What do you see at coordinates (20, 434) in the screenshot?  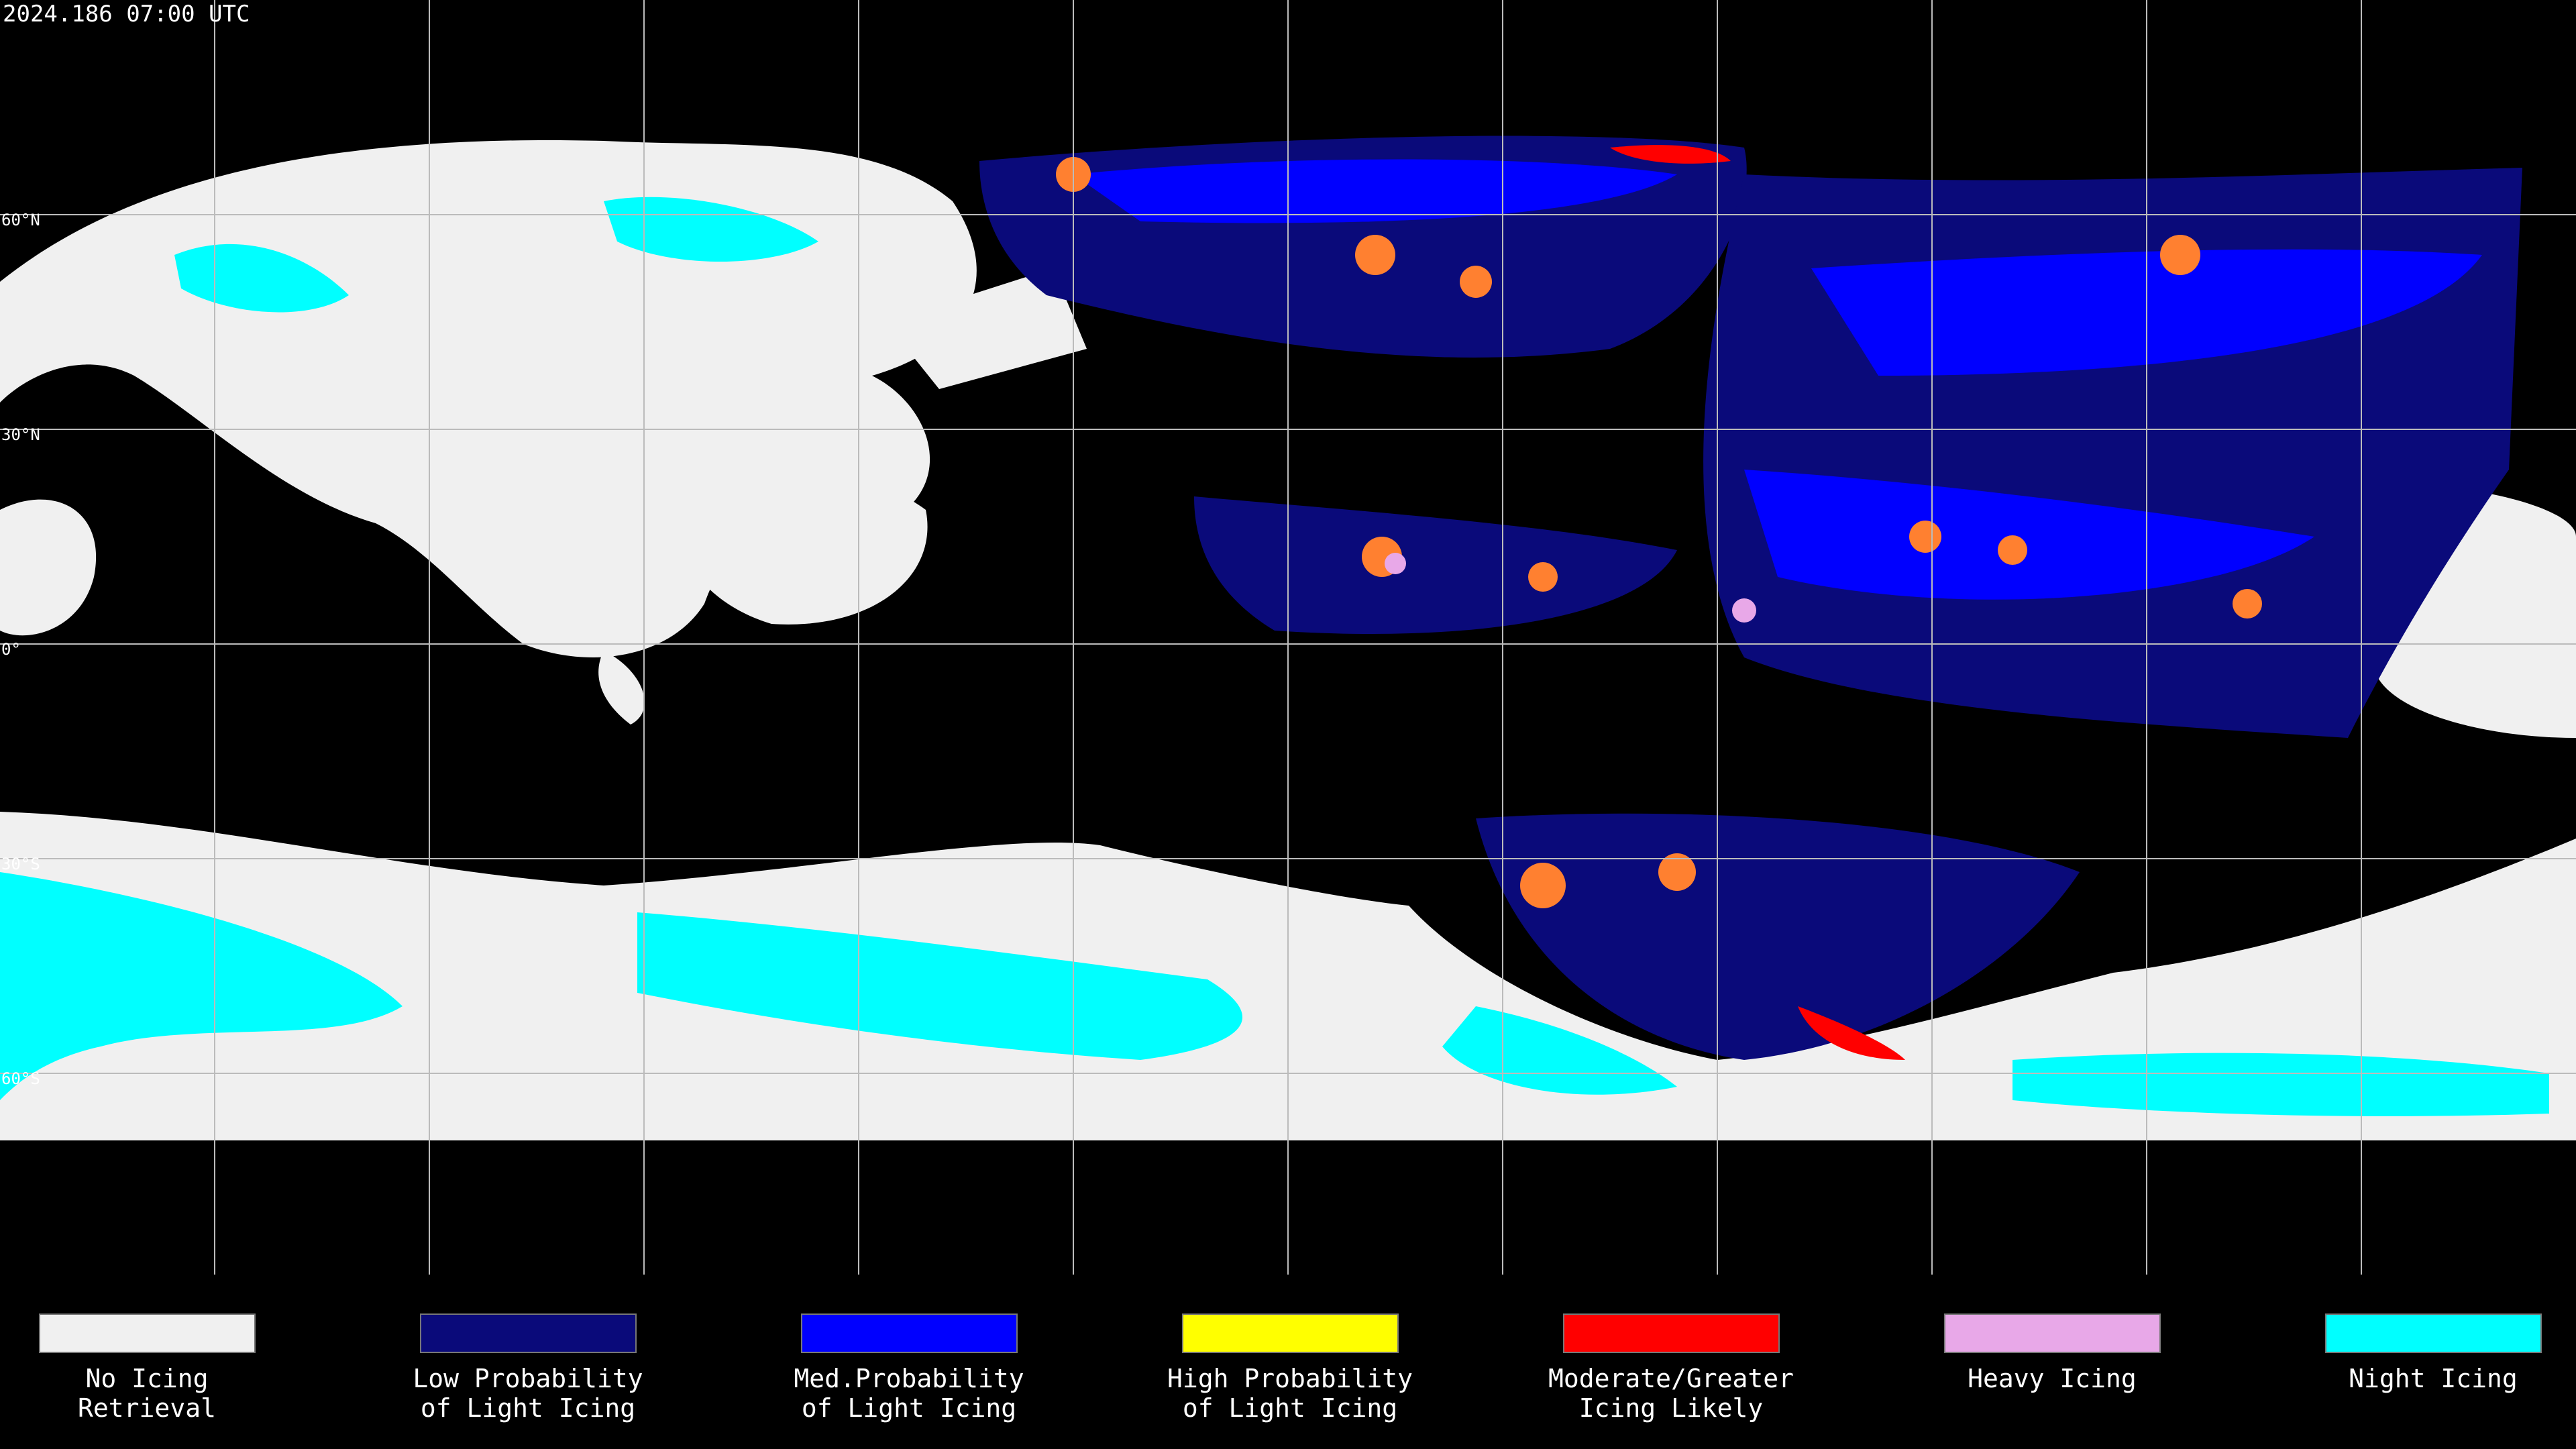 I see `latitude-label: 30°N` at bounding box center [20, 434].